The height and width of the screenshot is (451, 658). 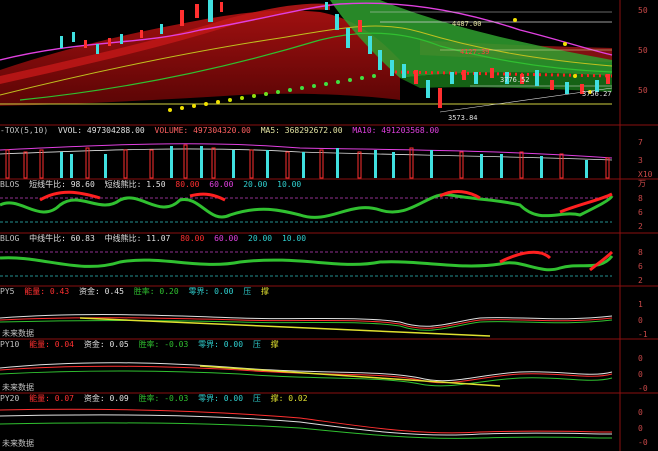 What do you see at coordinates (10, 398) in the screenshot?
I see `py20-name: PY20` at bounding box center [10, 398].